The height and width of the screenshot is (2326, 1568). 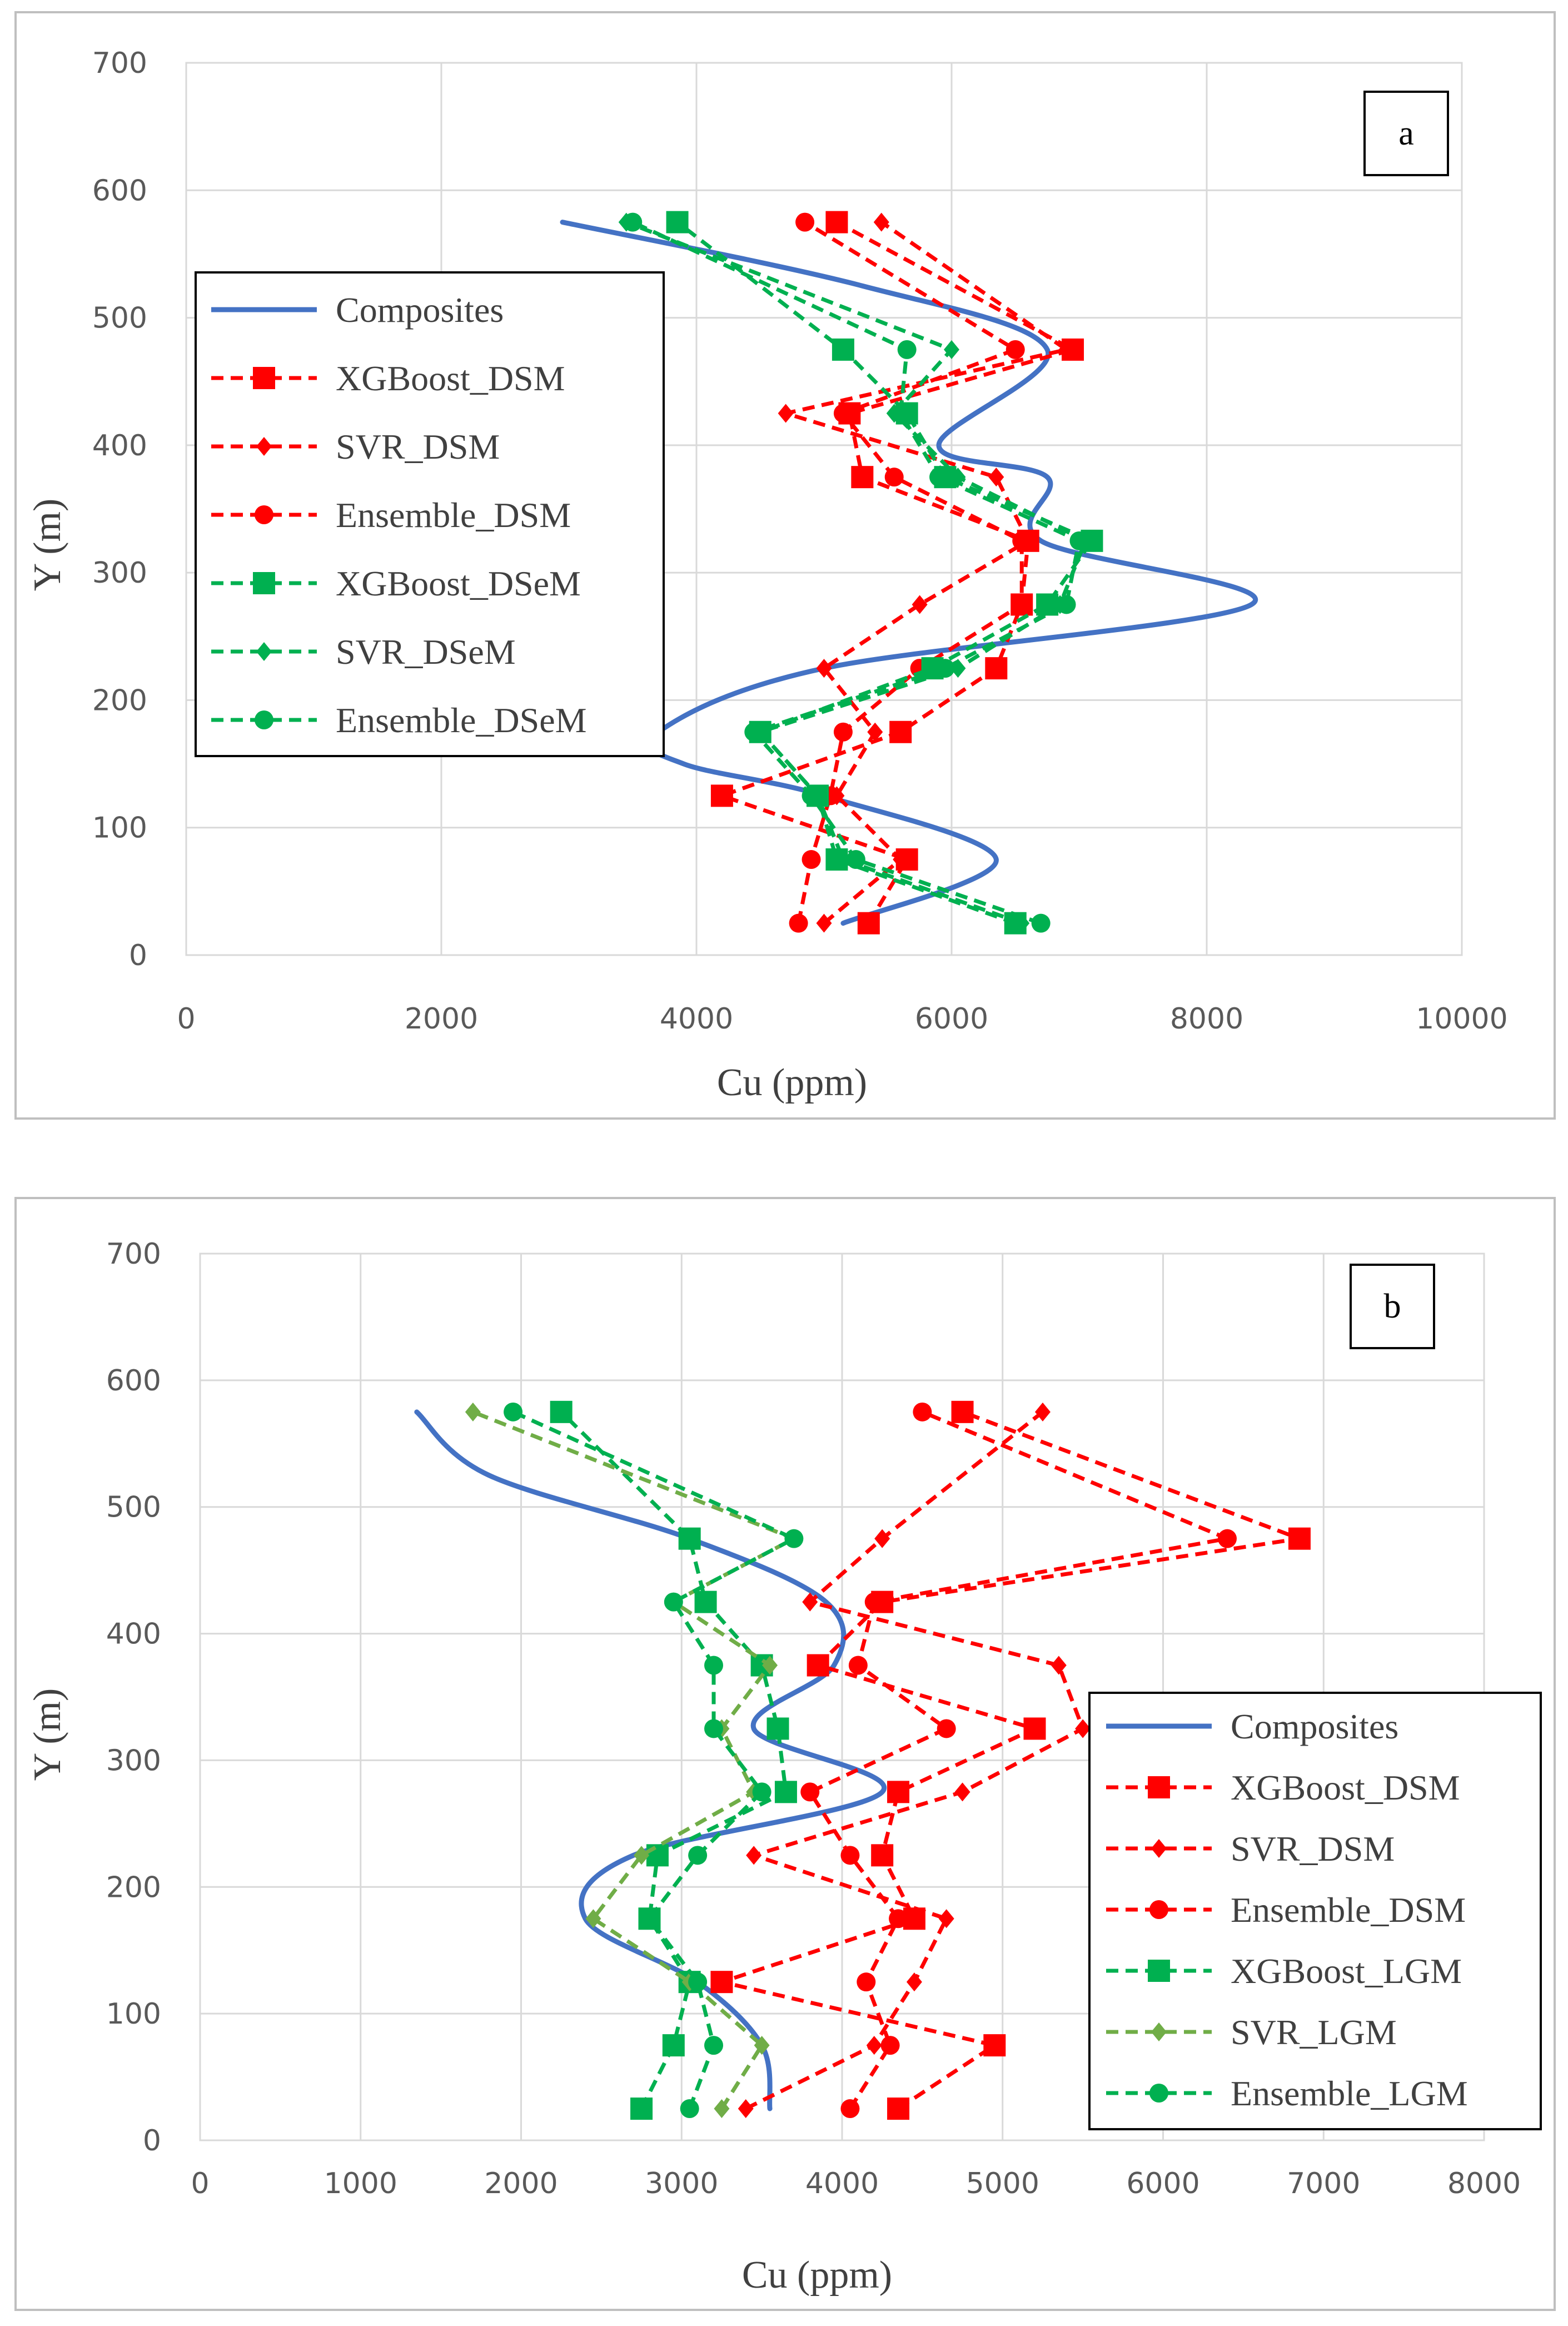 I want to click on legend-label: Ensemble_DSM, so click(x=453, y=515).